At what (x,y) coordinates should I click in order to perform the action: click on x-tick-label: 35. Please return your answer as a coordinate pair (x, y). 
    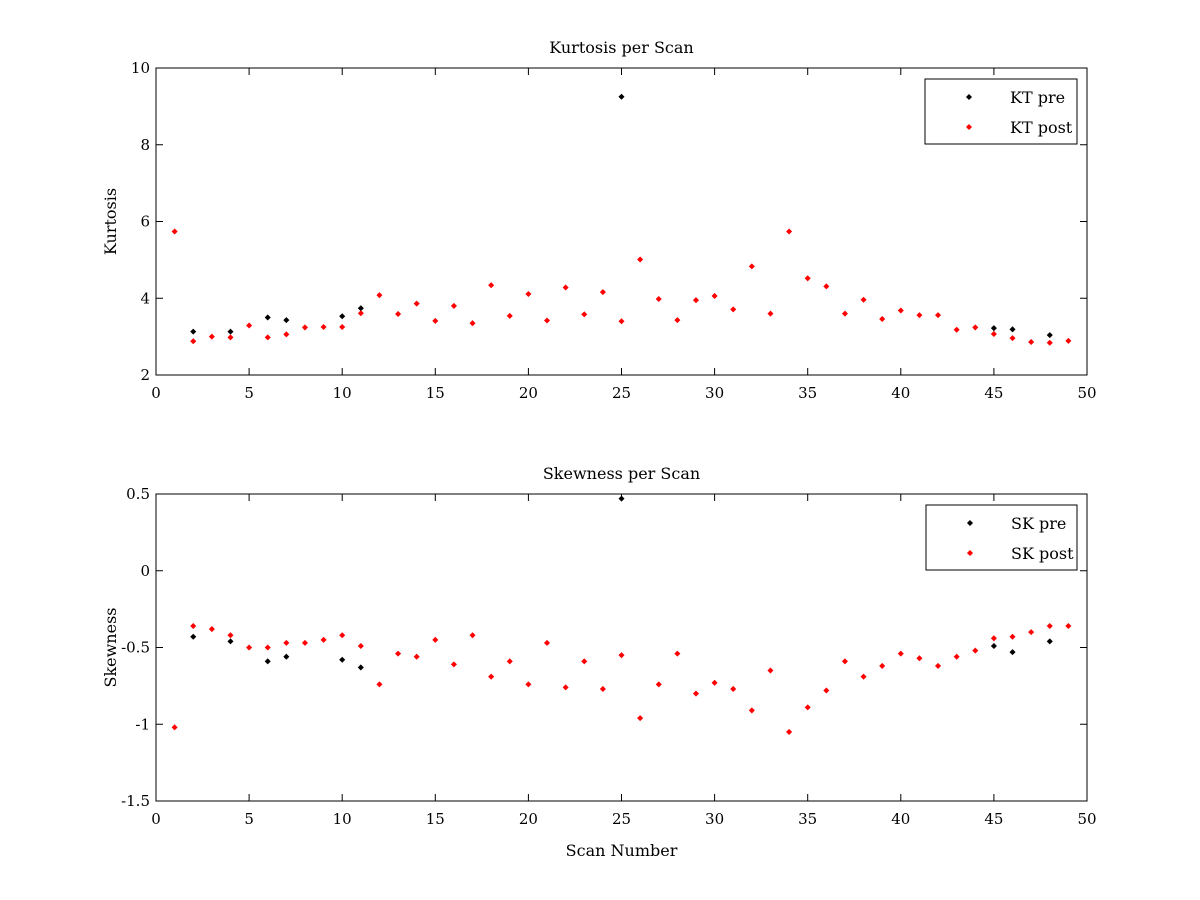
    Looking at the image, I should click on (807, 819).